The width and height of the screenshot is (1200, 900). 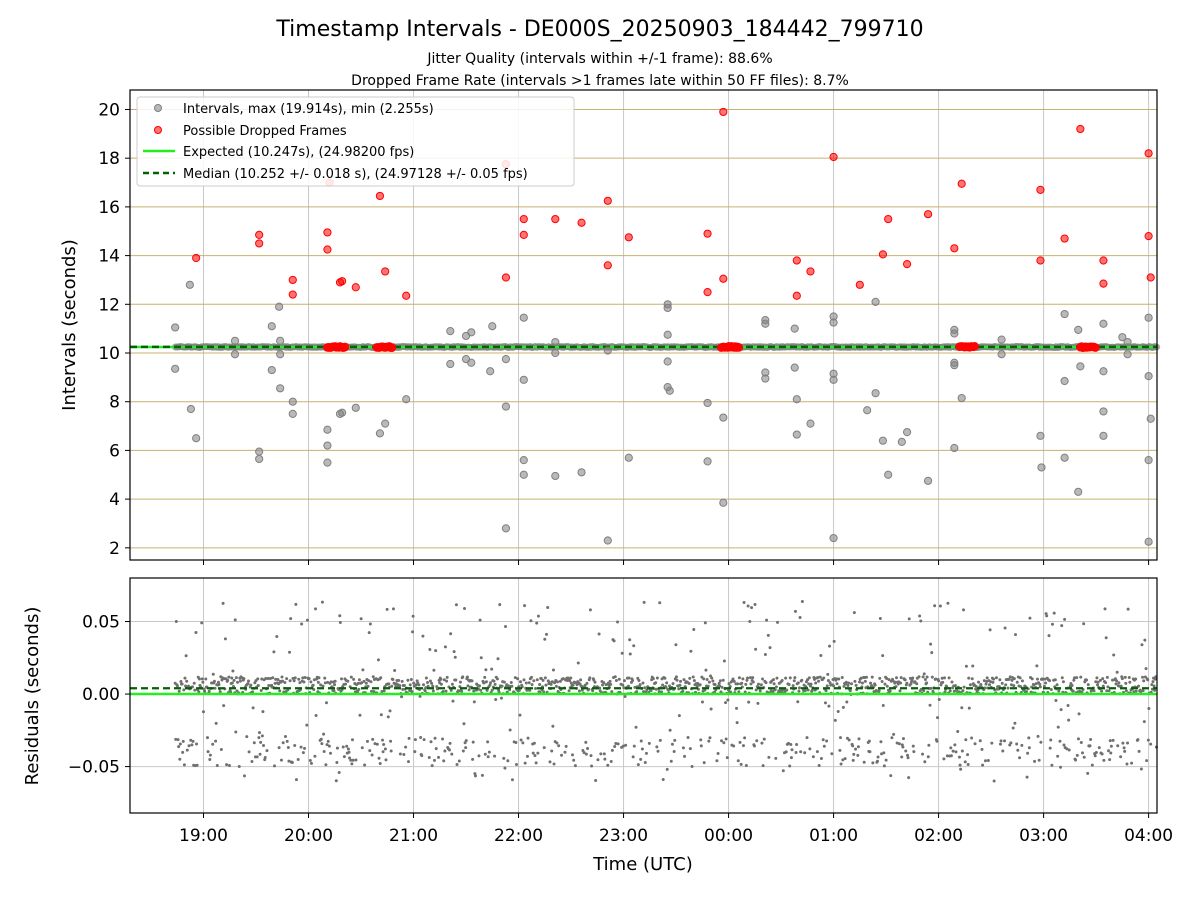 What do you see at coordinates (101, 623) in the screenshot?
I see `bottom-y-tick-label: 0.05` at bounding box center [101, 623].